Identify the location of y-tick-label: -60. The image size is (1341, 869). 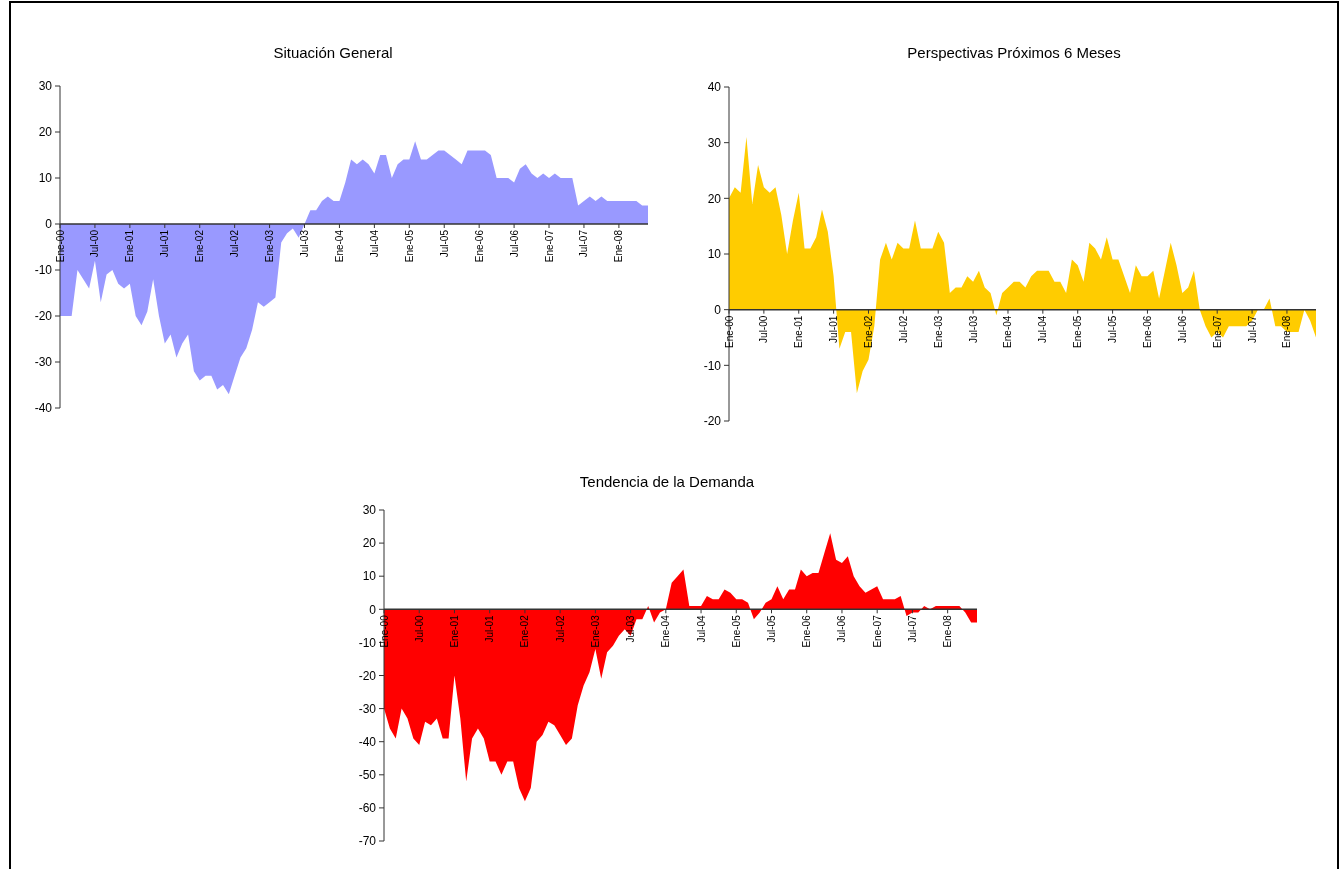
(367, 808).